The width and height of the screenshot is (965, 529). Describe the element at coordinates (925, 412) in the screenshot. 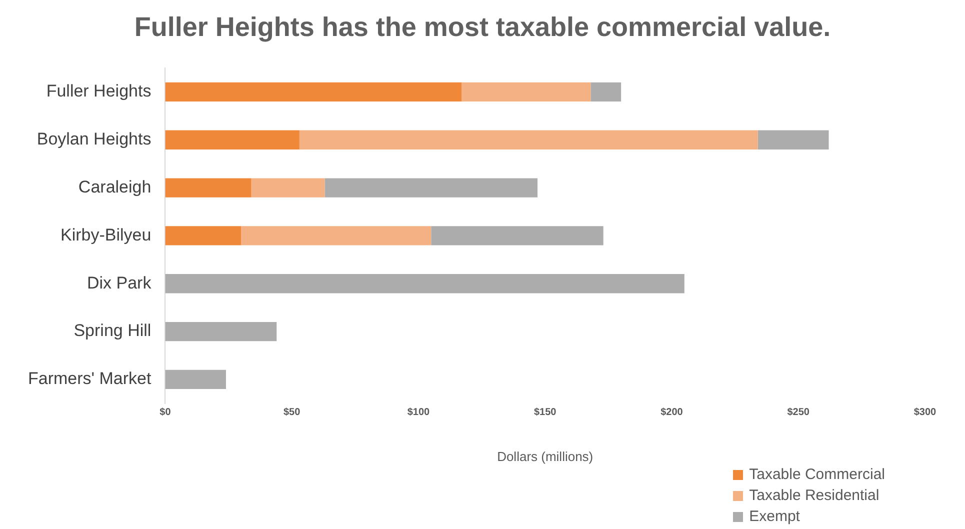

I see `x-tick-label: $300` at that location.